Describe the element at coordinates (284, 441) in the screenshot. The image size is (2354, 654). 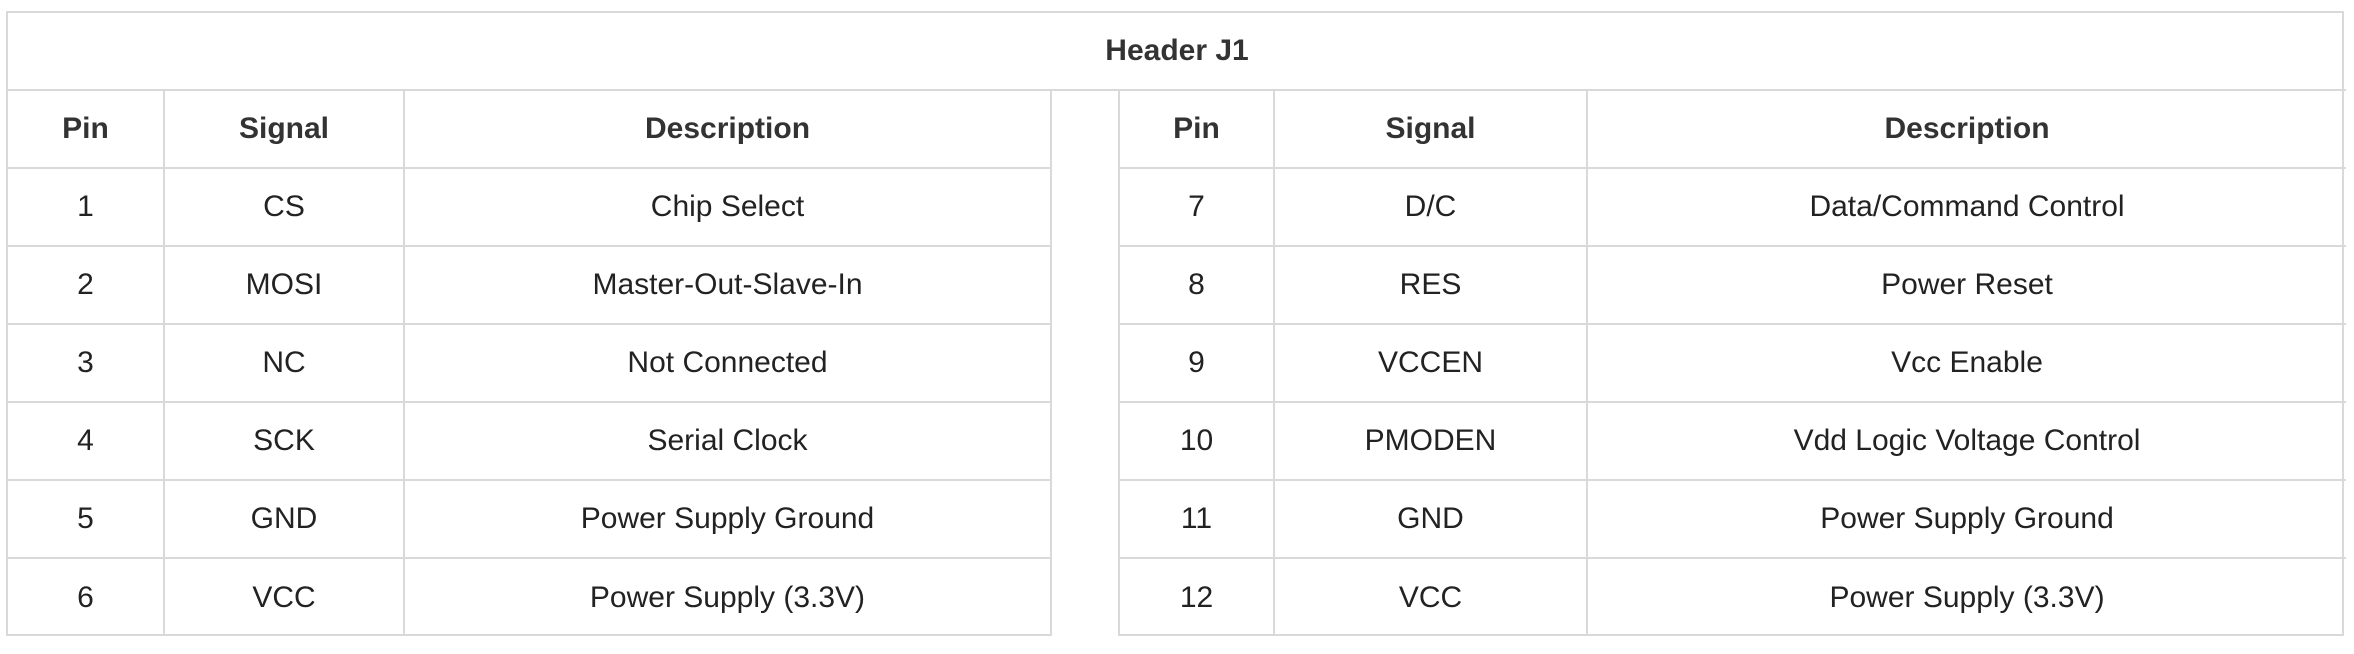
I see `left-signal-cell: SCK` at that location.